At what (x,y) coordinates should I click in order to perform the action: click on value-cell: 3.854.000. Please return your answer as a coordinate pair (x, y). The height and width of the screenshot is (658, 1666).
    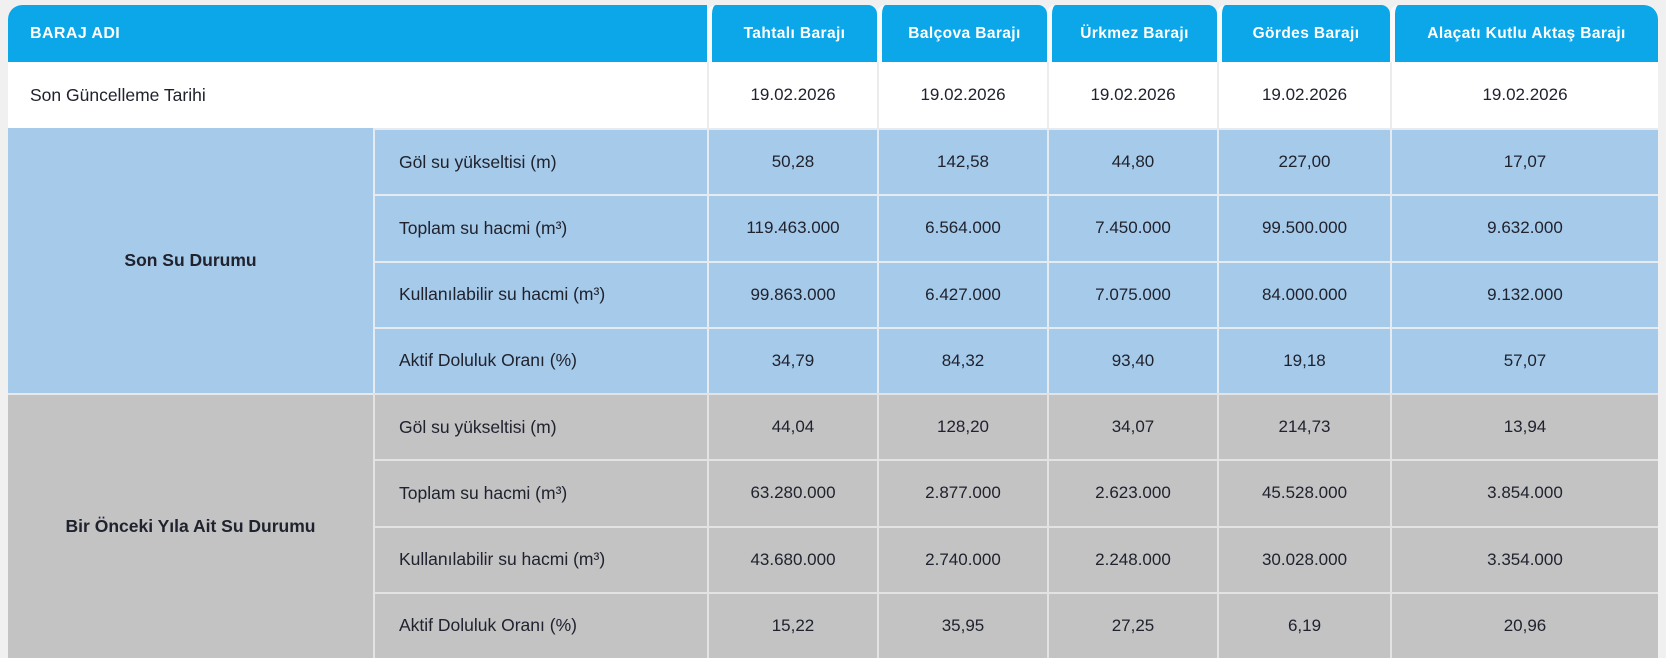
    Looking at the image, I should click on (1524, 492).